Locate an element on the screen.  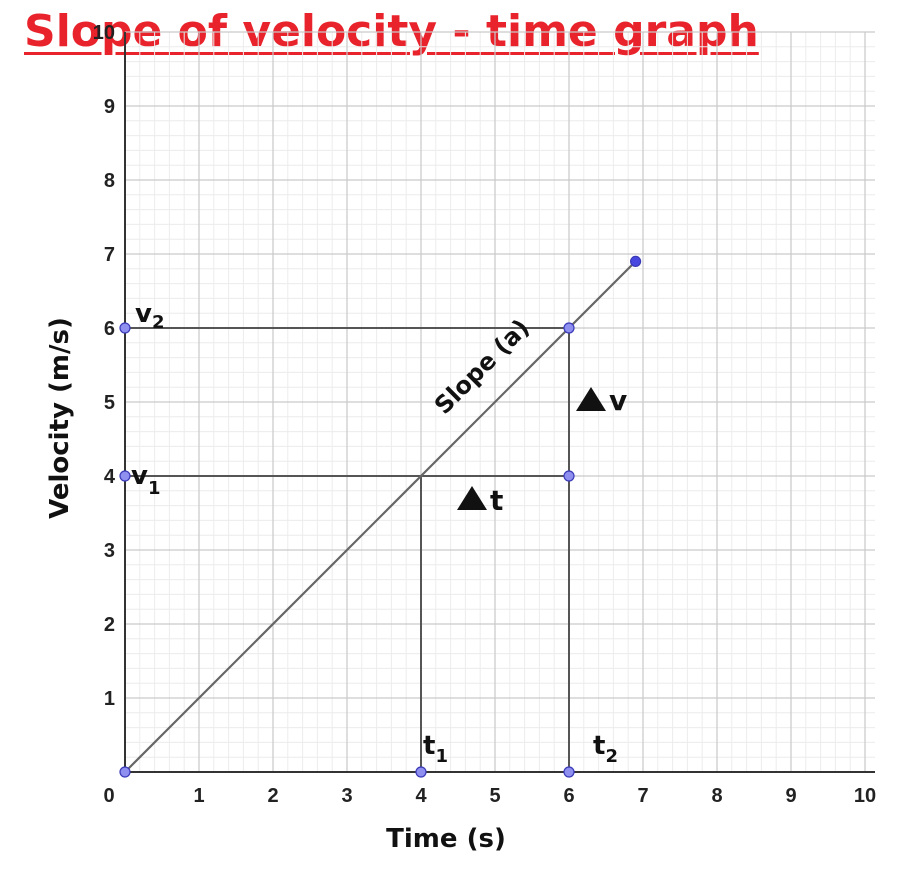
delta-t-label: t is located at coordinates (496, 500).